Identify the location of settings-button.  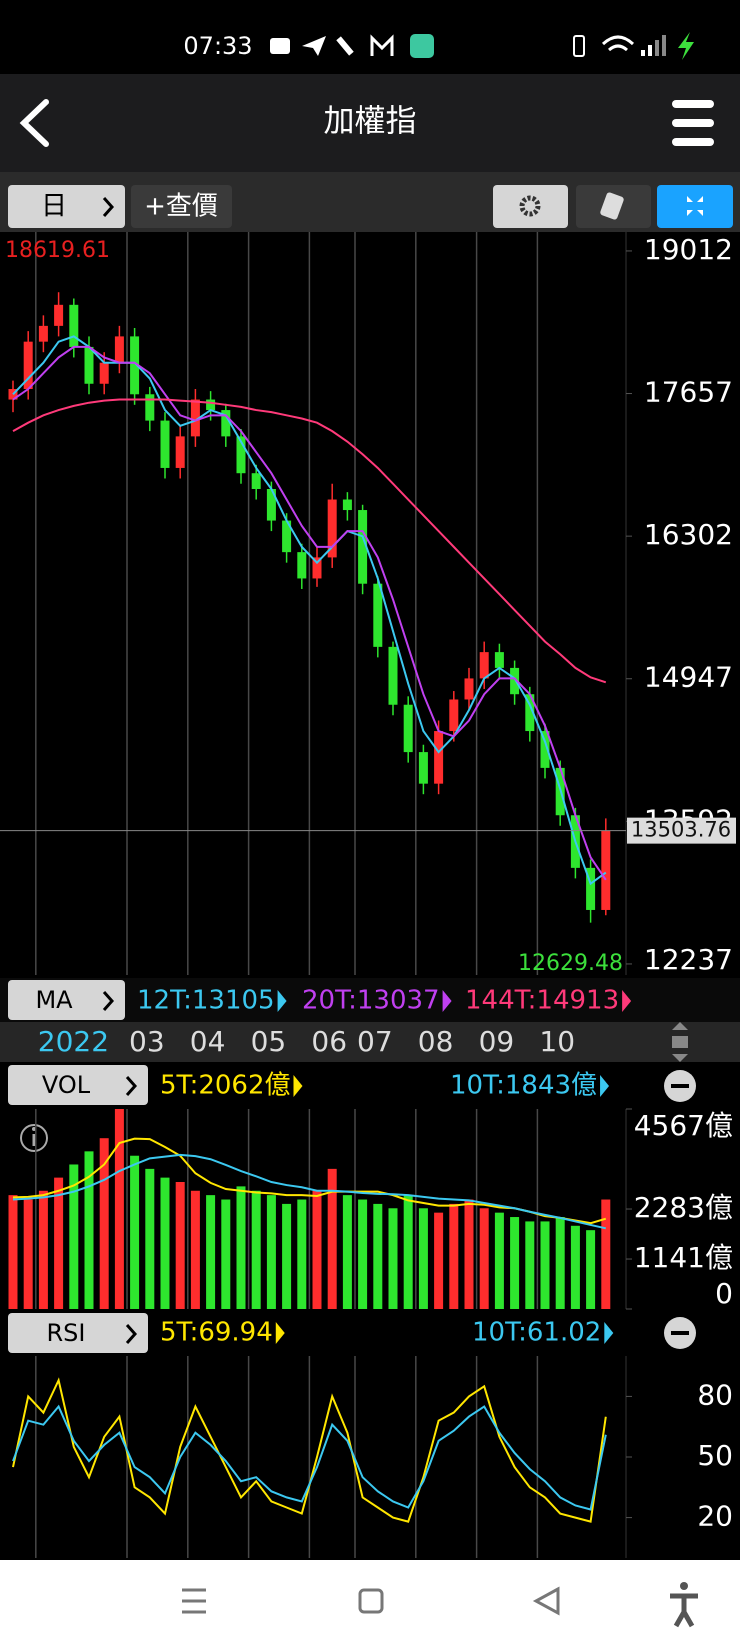
(530, 206).